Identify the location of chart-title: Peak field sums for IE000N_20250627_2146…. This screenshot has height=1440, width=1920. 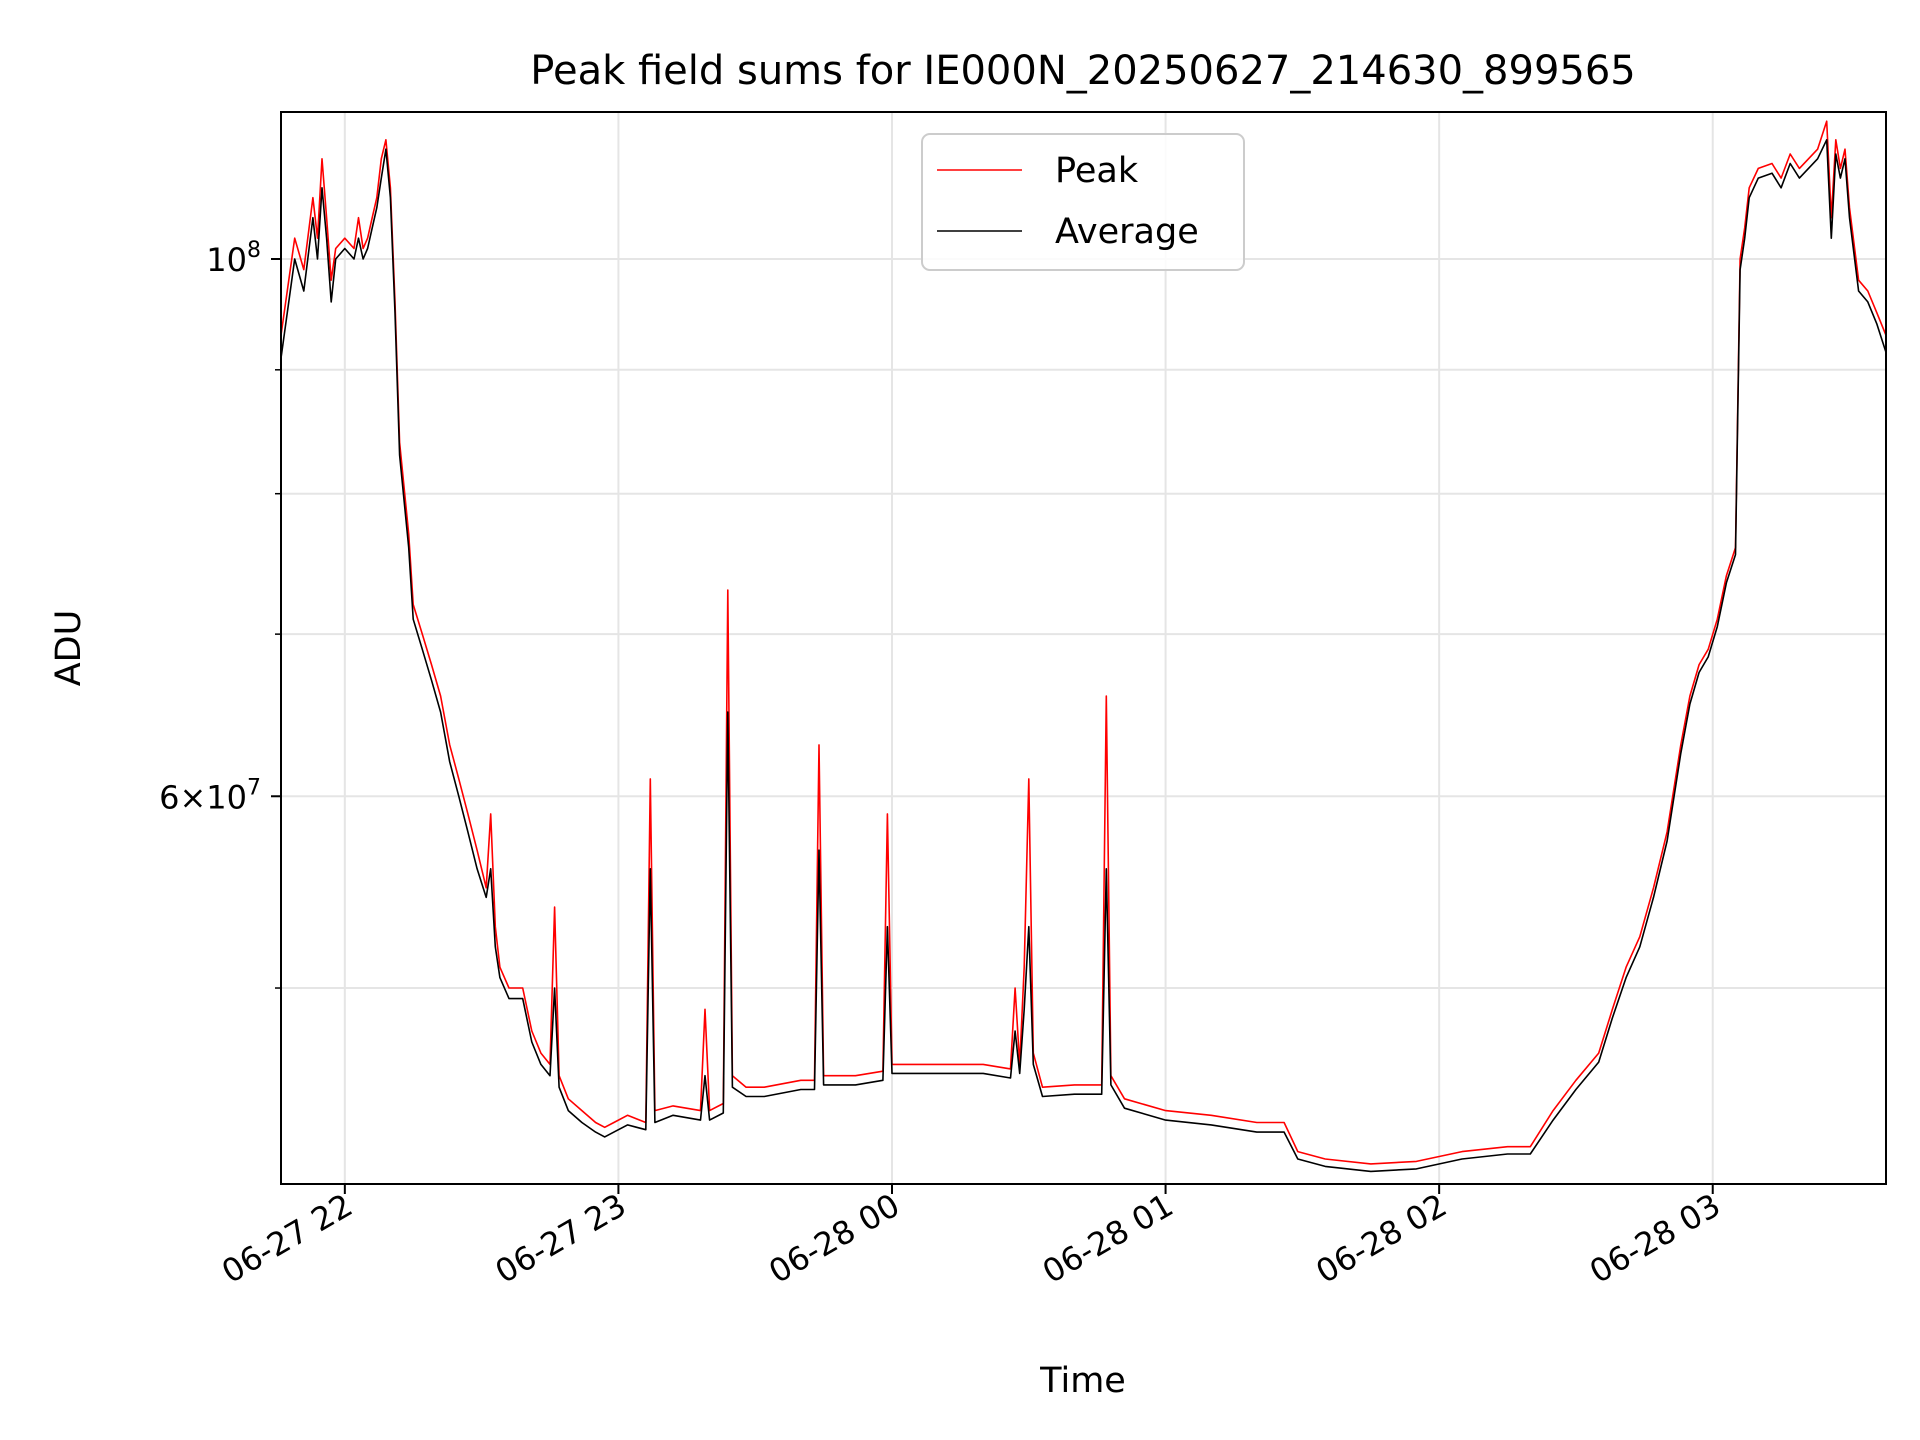
(1082, 71).